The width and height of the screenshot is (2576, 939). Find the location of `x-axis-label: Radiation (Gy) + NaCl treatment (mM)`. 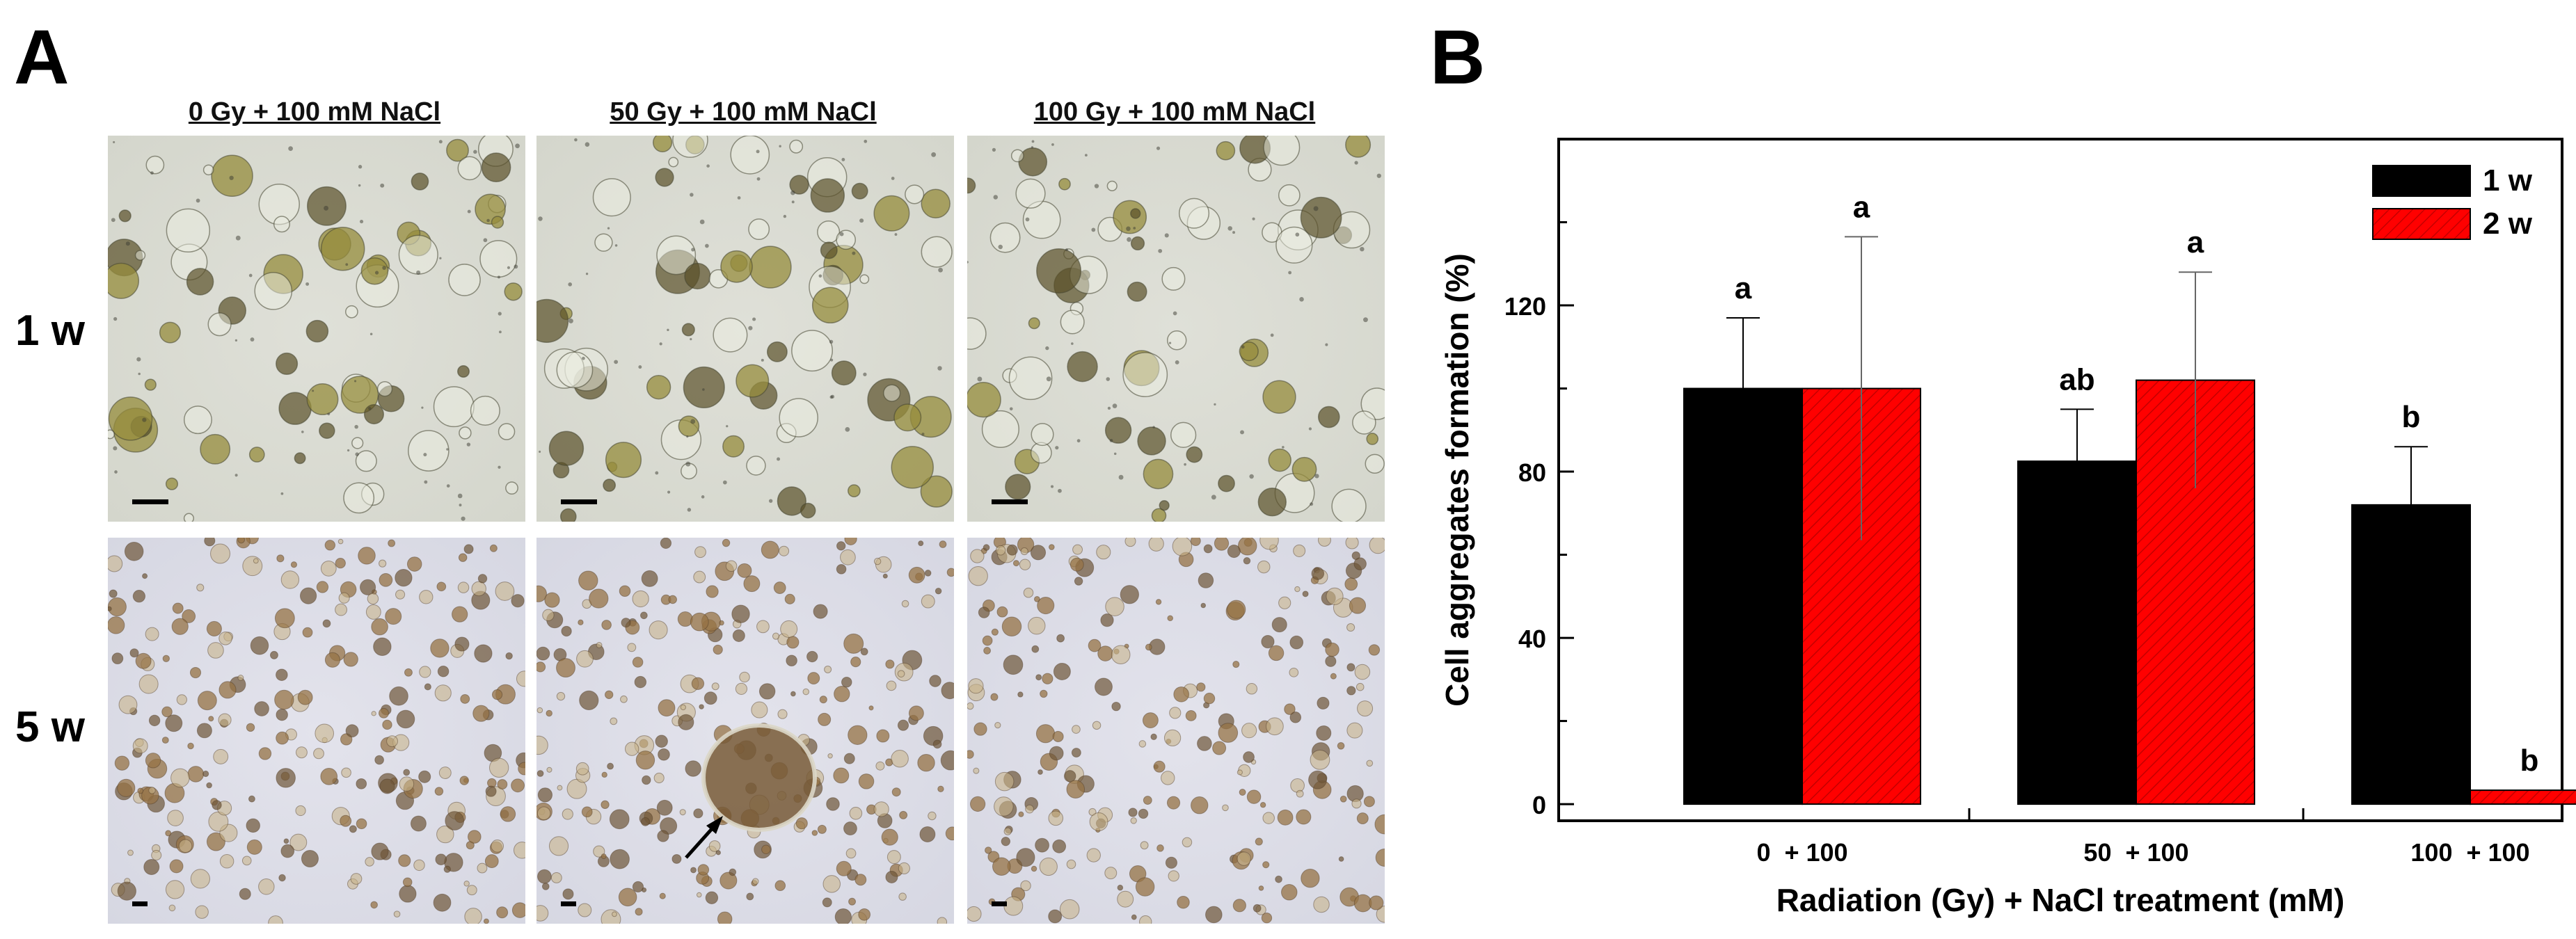

x-axis-label: Radiation (Gy) + NaCl treatment (mM) is located at coordinates (2060, 900).